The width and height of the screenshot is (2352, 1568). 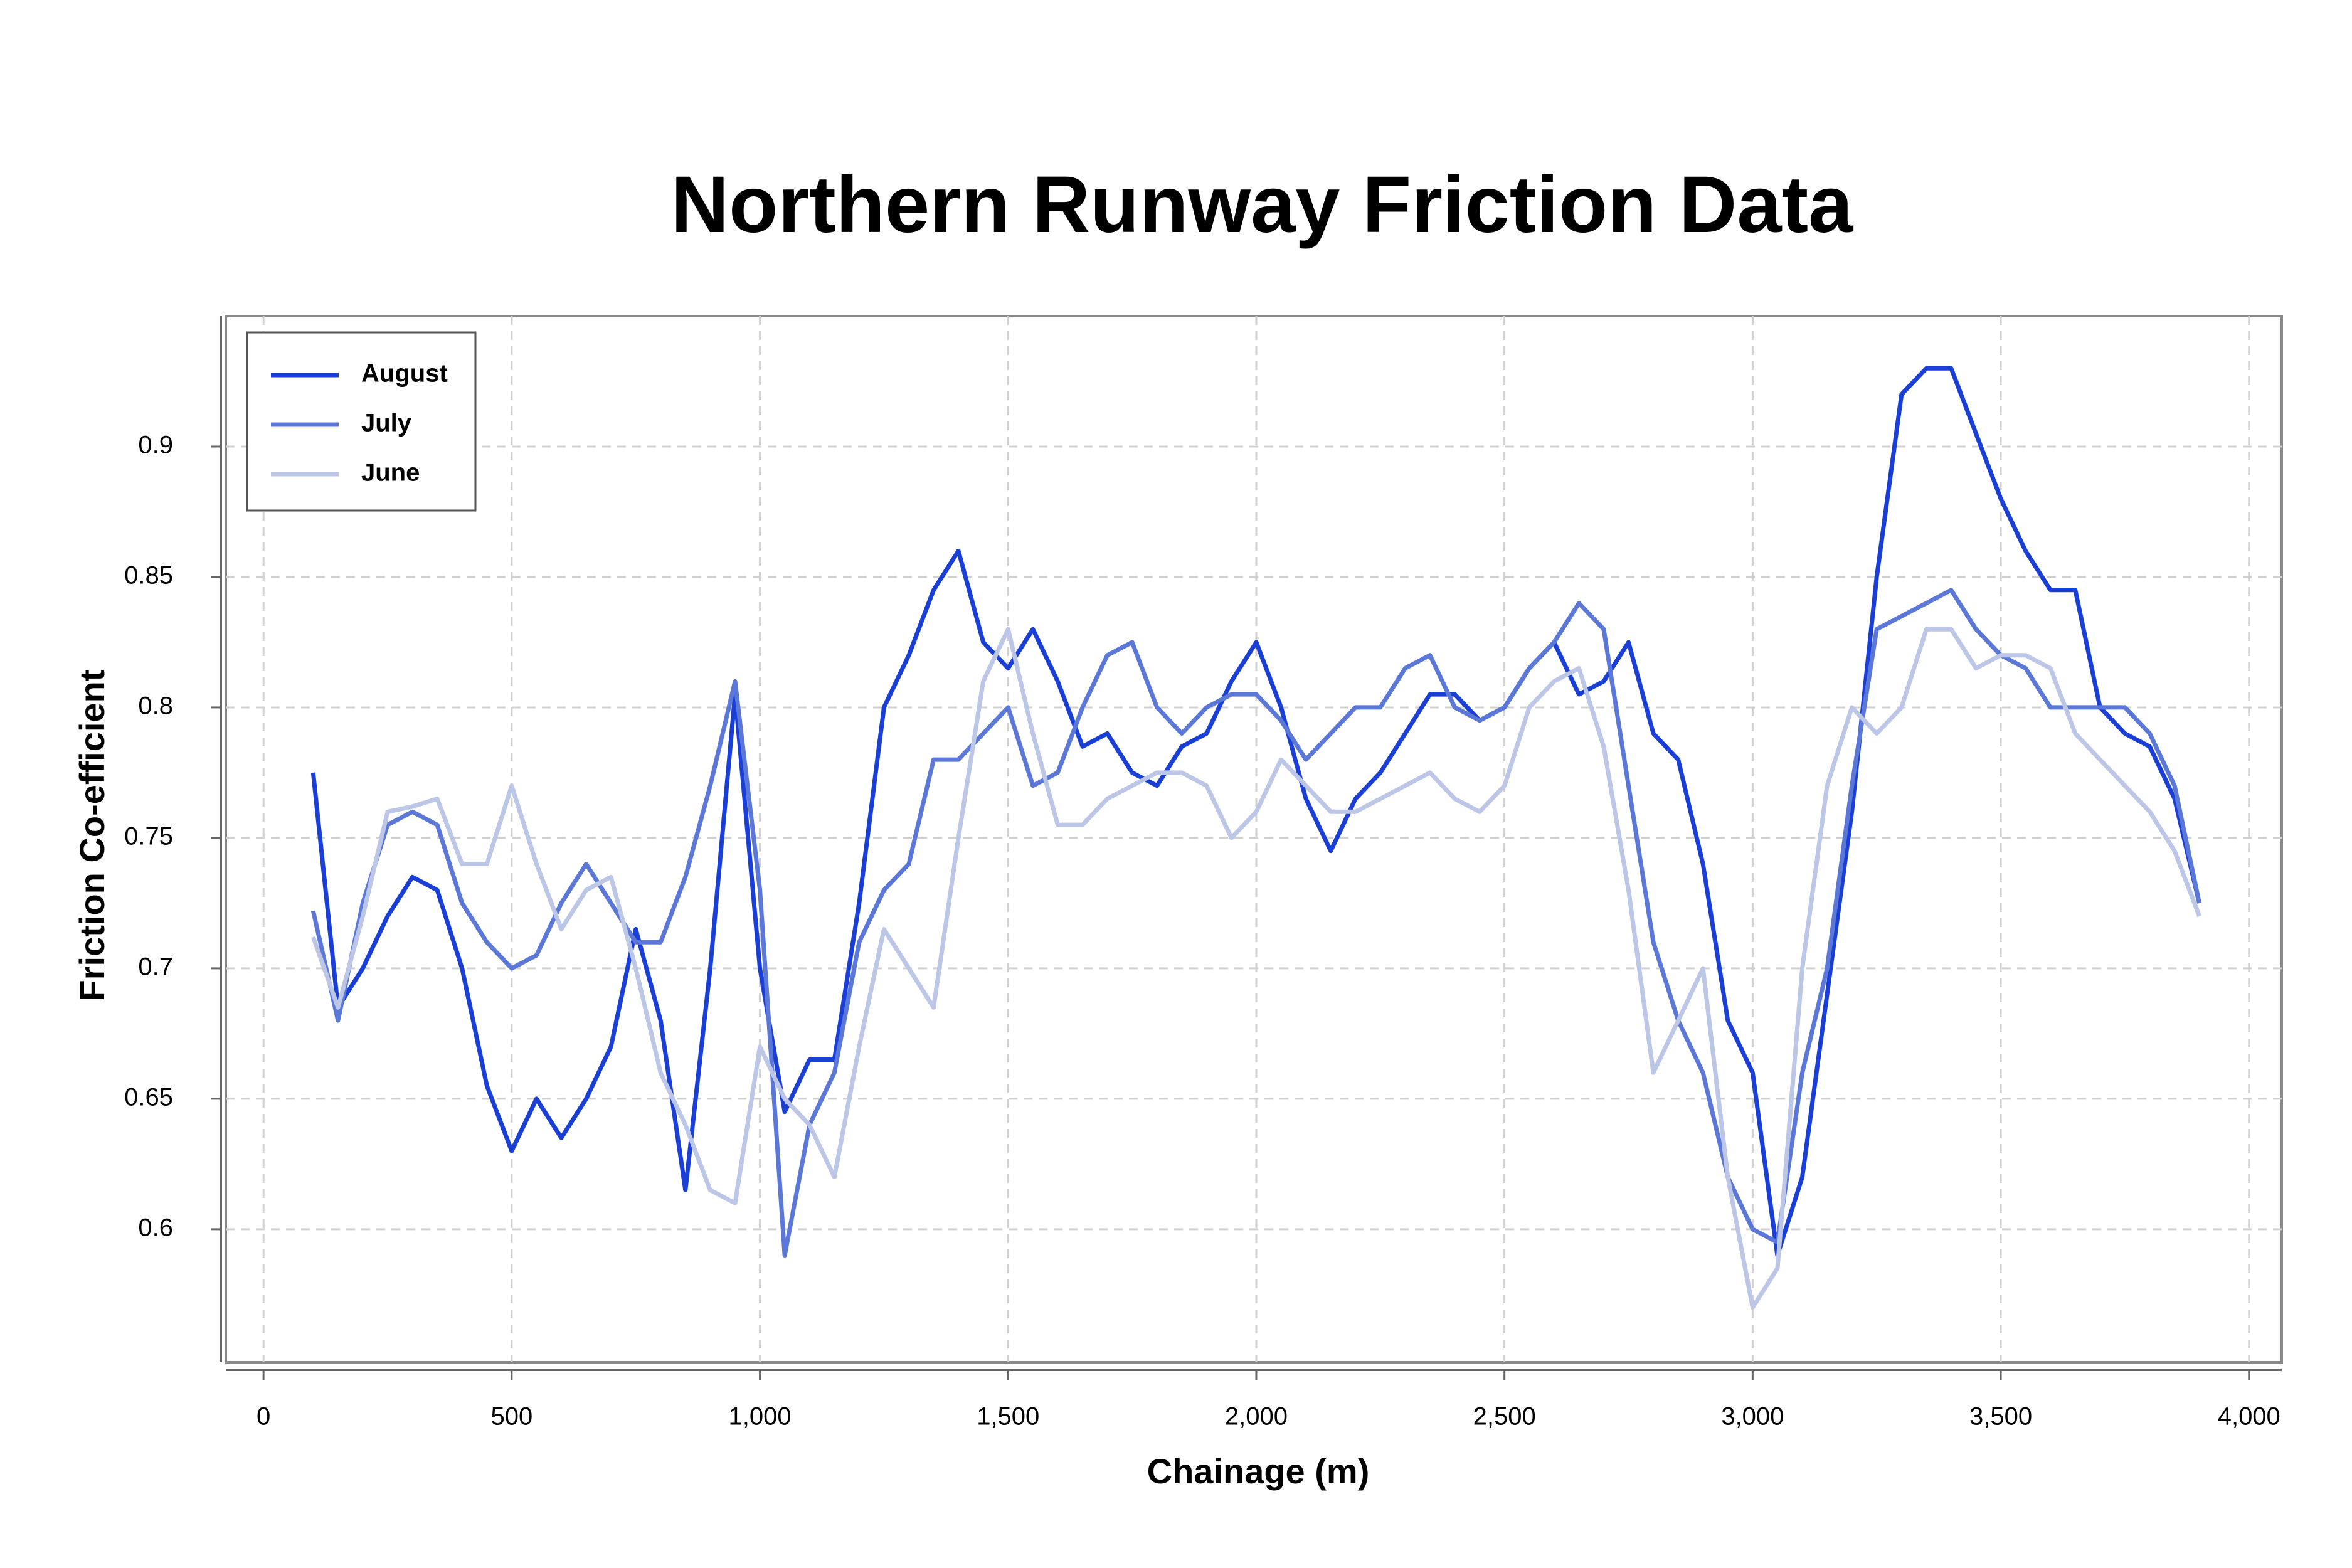 What do you see at coordinates (263, 1417) in the screenshot?
I see `x-tick-label: 0` at bounding box center [263, 1417].